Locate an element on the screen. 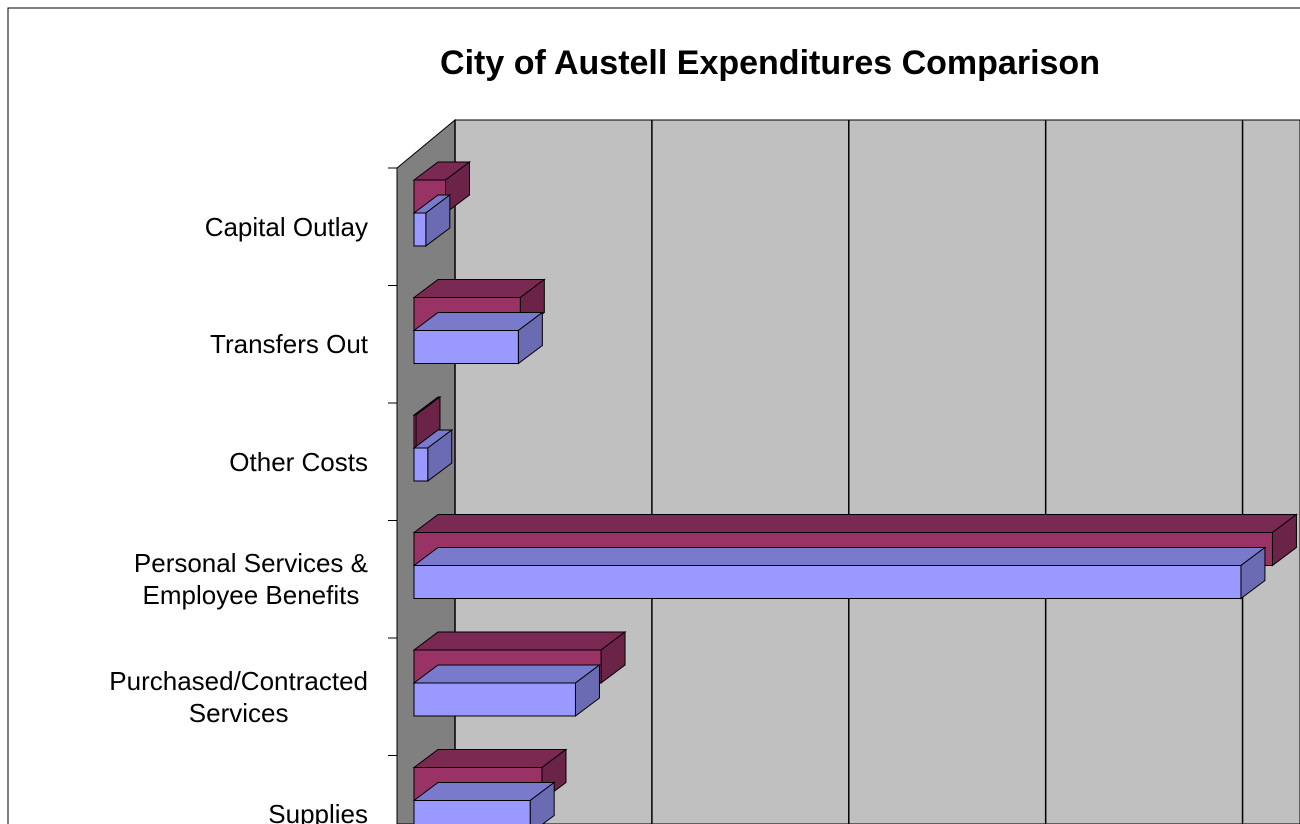 The height and width of the screenshot is (824, 1300). y-tick-label: Personal Services & Employee Benefits is located at coordinates (250, 579).